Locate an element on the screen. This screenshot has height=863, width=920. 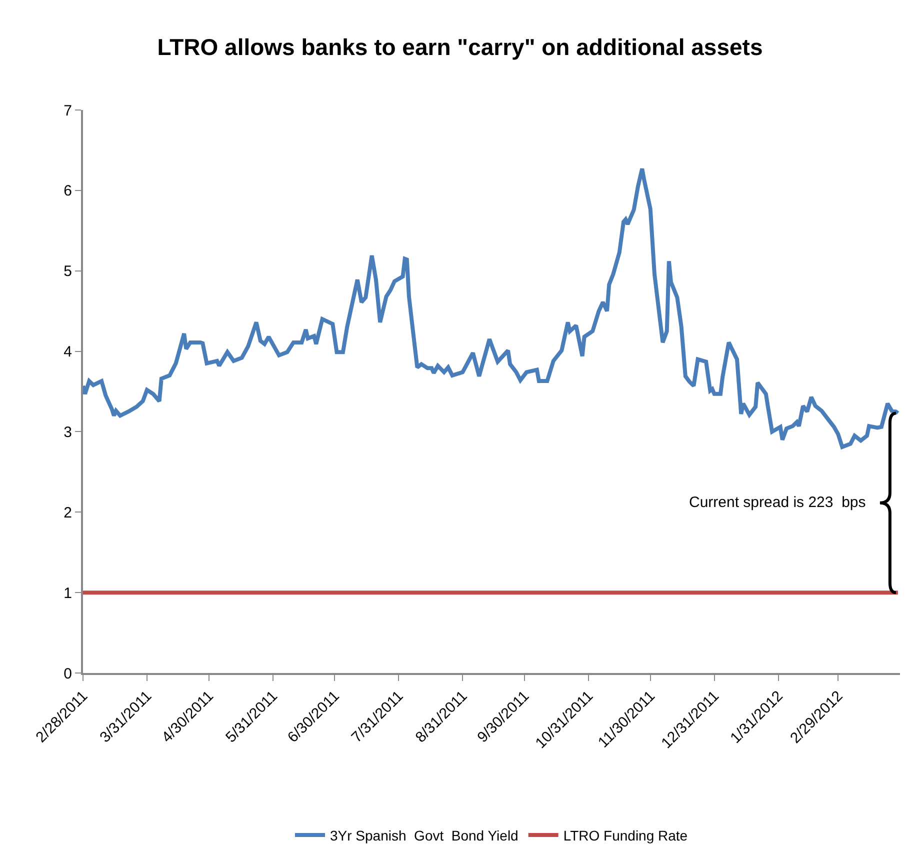
legend-label: LTRO Funding Rate is located at coordinates (625, 835).